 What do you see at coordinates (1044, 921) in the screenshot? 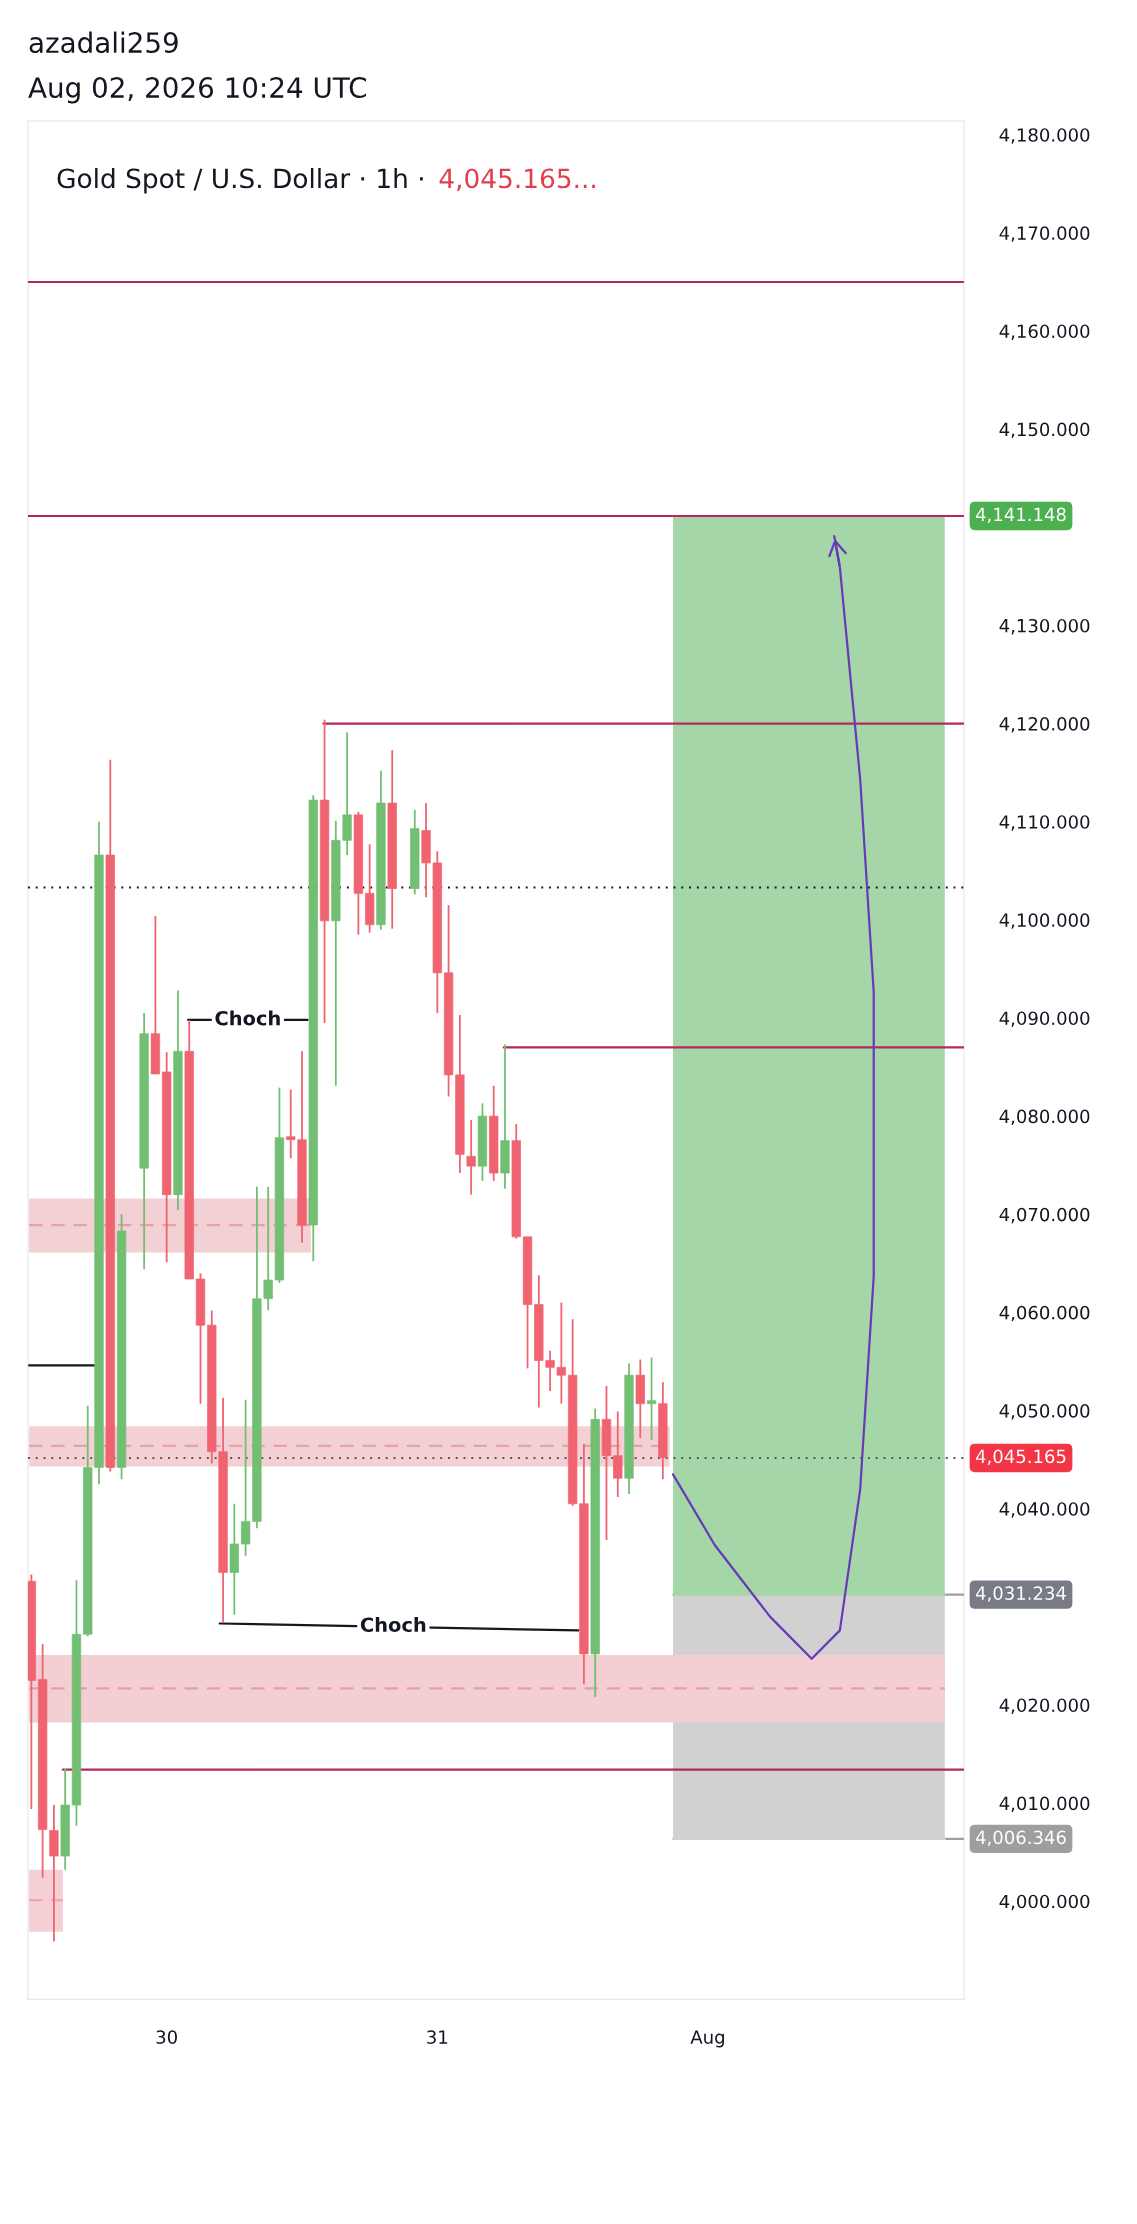
I see `y-tick-label: 4,100.000` at bounding box center [1044, 921].